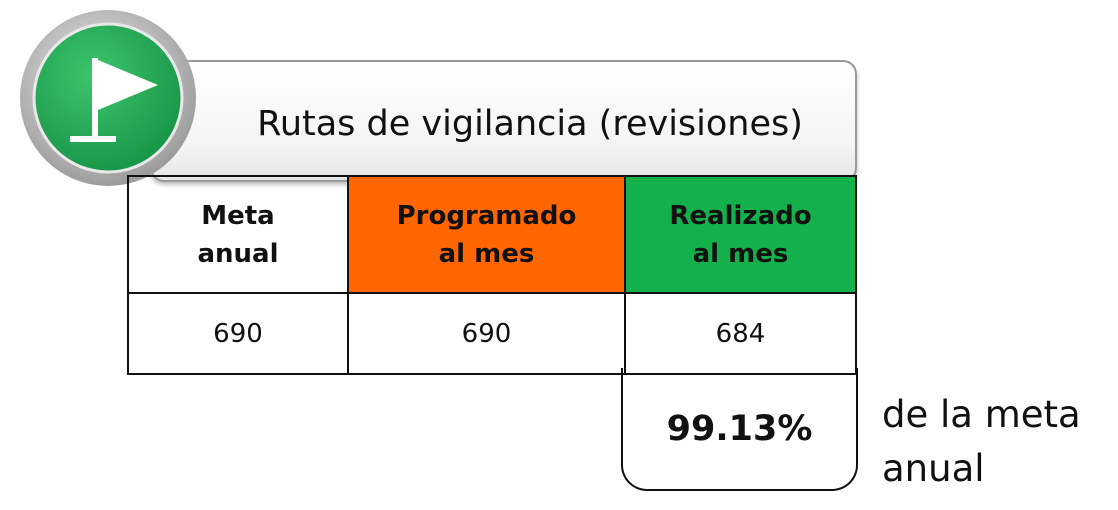 The height and width of the screenshot is (510, 1118). I want to click on result-value: 99.13%, so click(739, 428).